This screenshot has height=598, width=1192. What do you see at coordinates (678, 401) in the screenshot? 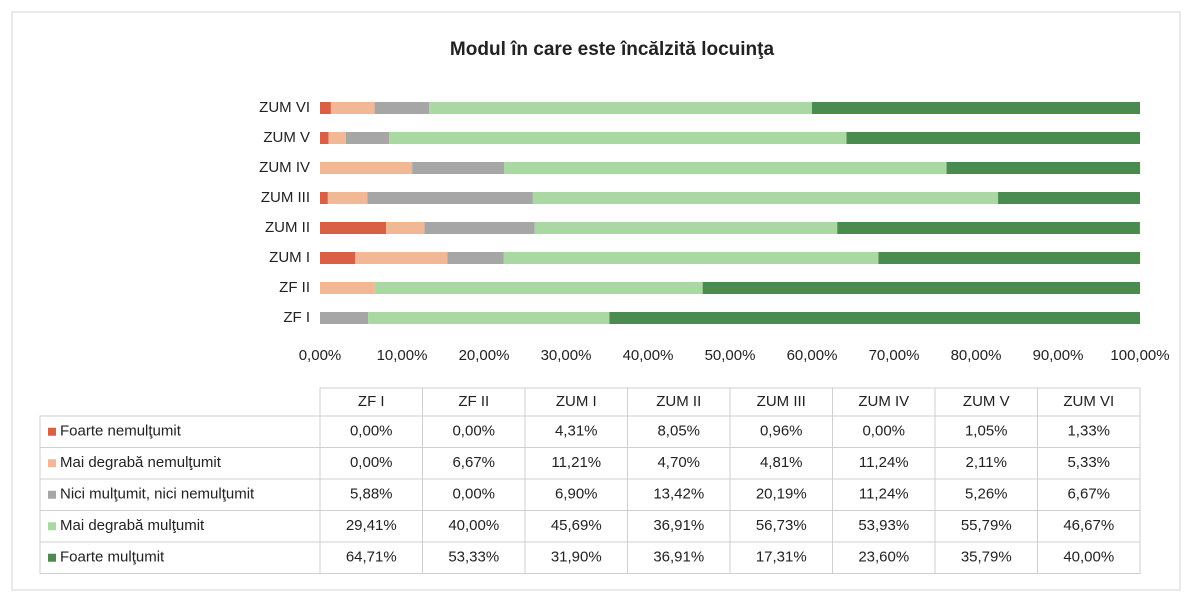
I see `table-header: ZUM II` at bounding box center [678, 401].